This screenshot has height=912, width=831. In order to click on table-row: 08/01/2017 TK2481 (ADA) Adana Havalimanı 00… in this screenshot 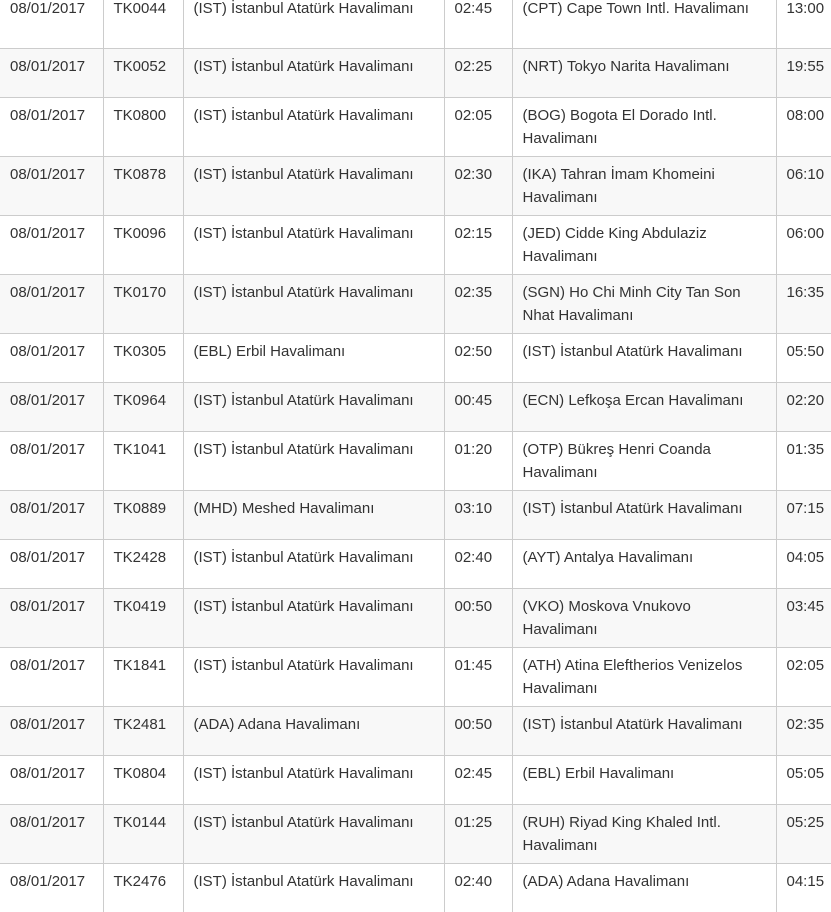, I will do `click(415, 730)`.